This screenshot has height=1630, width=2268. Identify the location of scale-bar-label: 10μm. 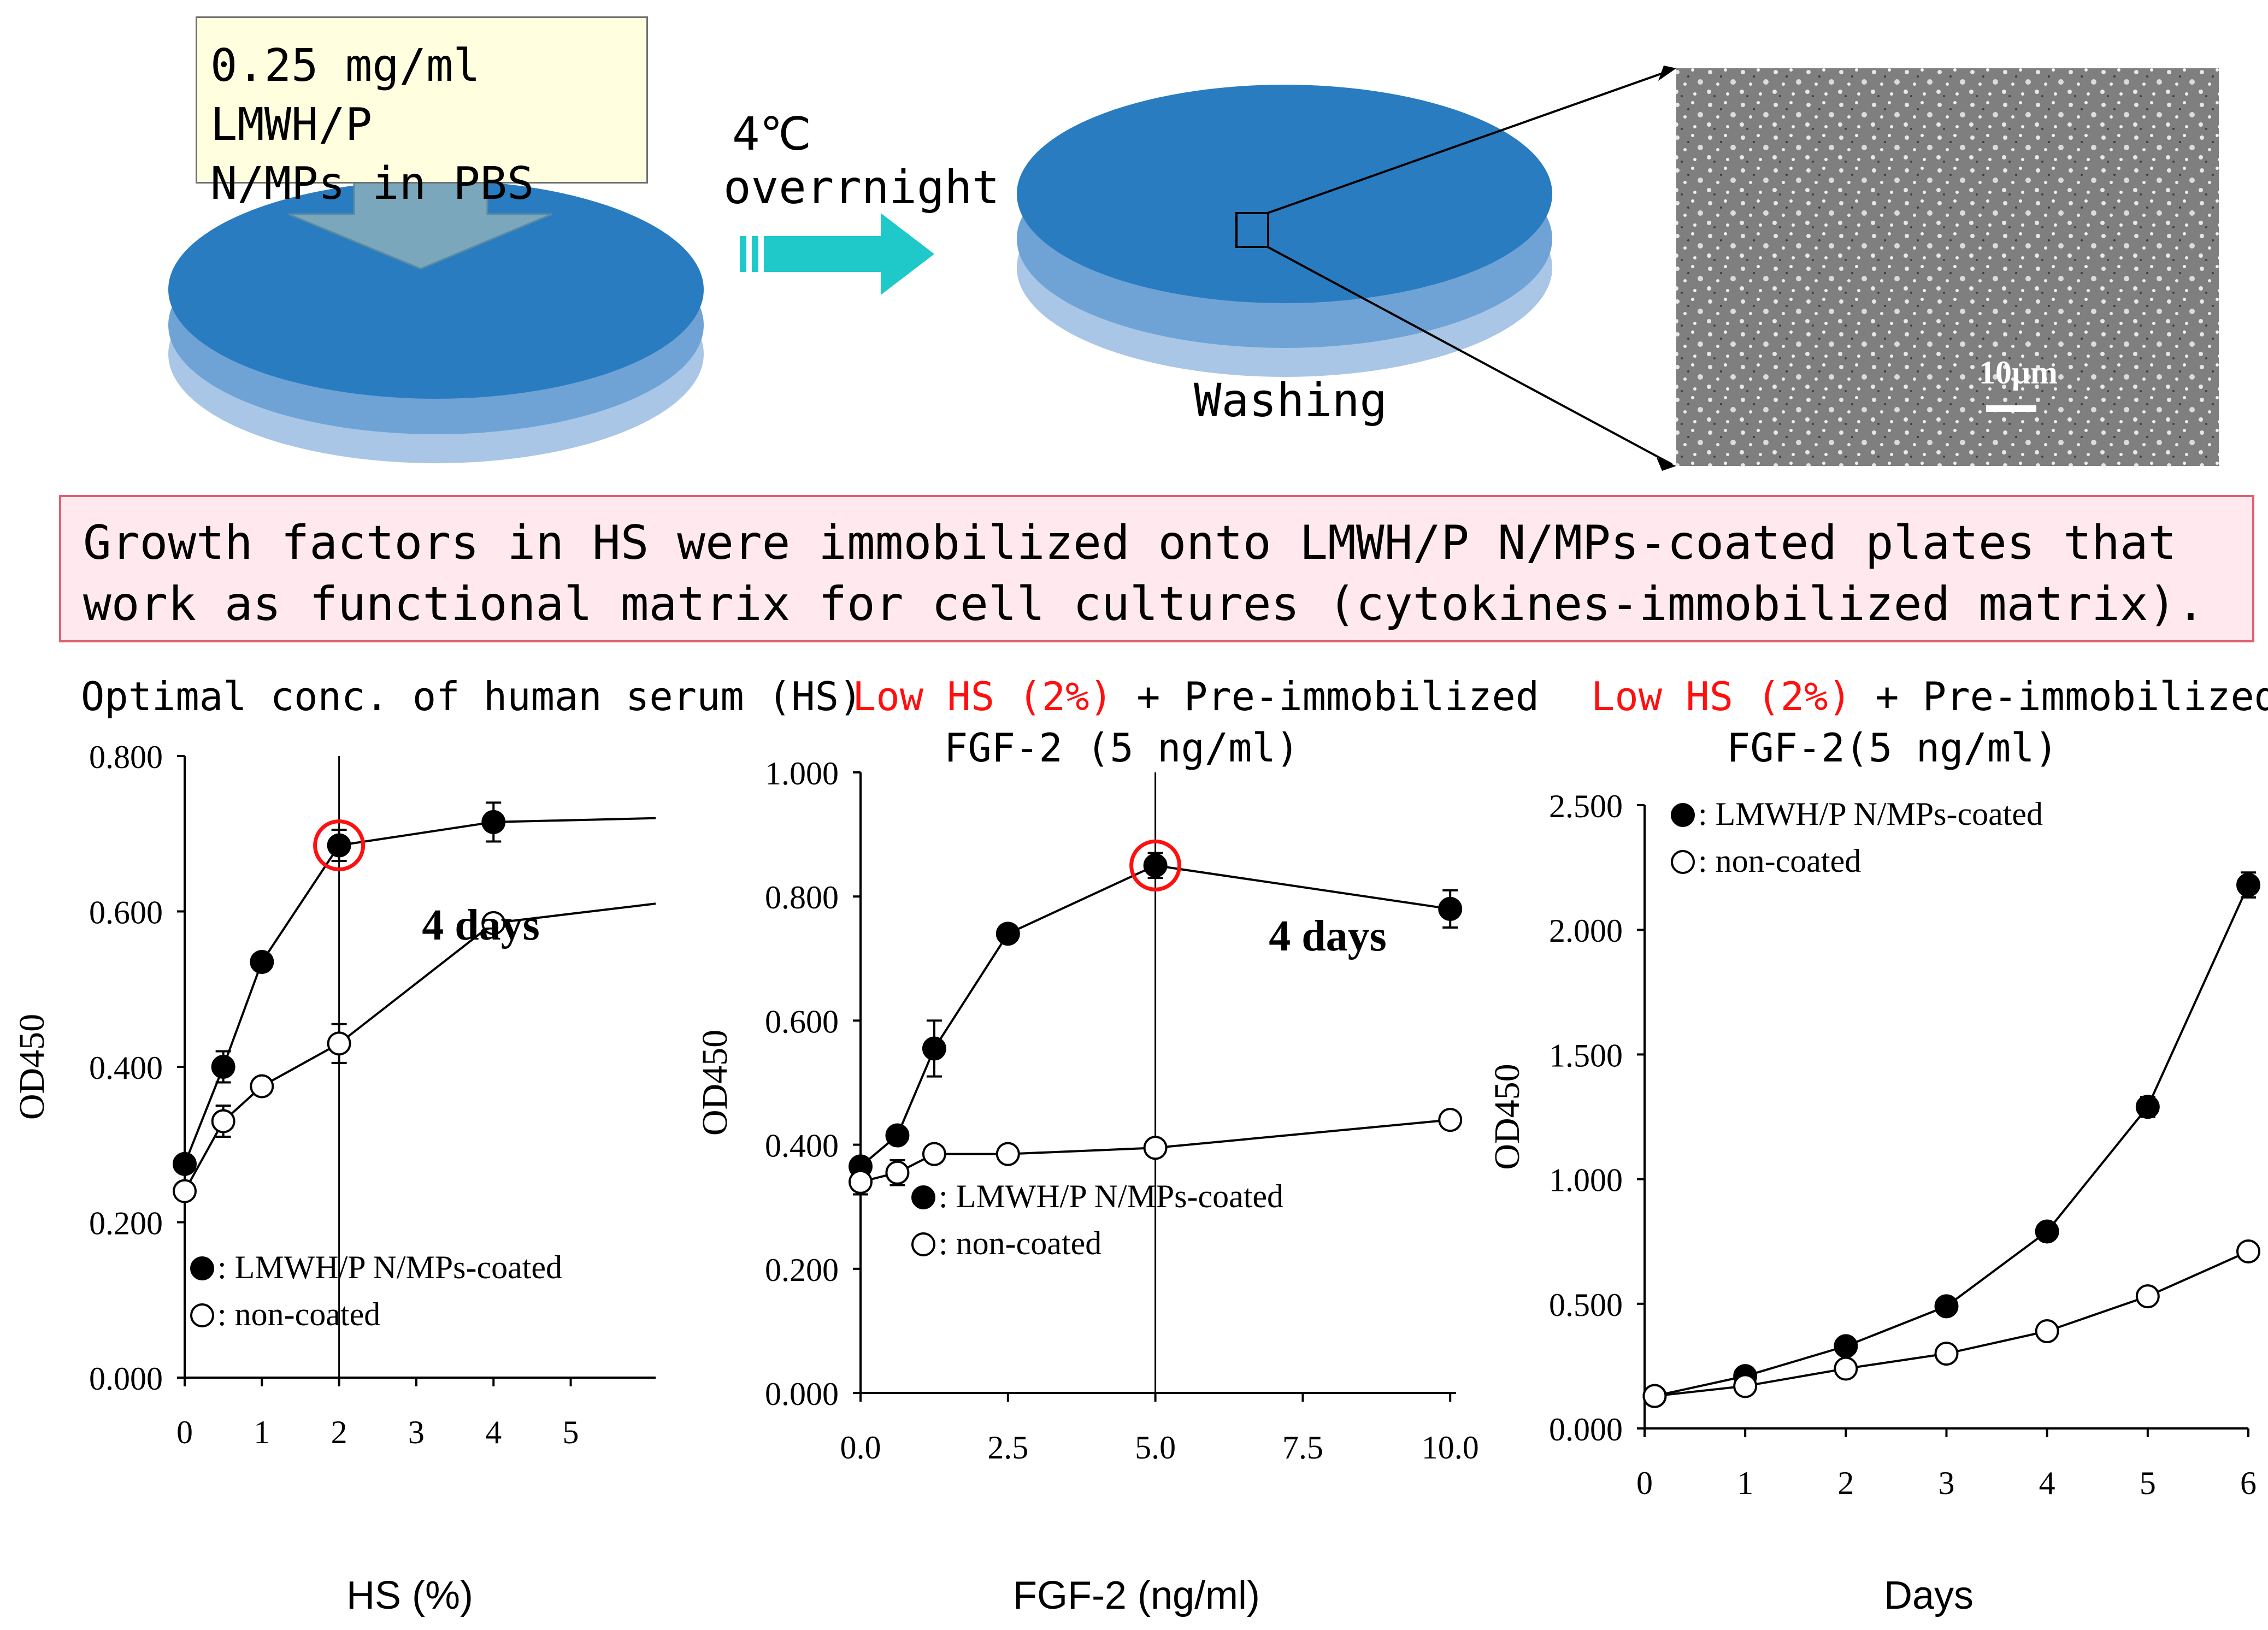
(2018, 373).